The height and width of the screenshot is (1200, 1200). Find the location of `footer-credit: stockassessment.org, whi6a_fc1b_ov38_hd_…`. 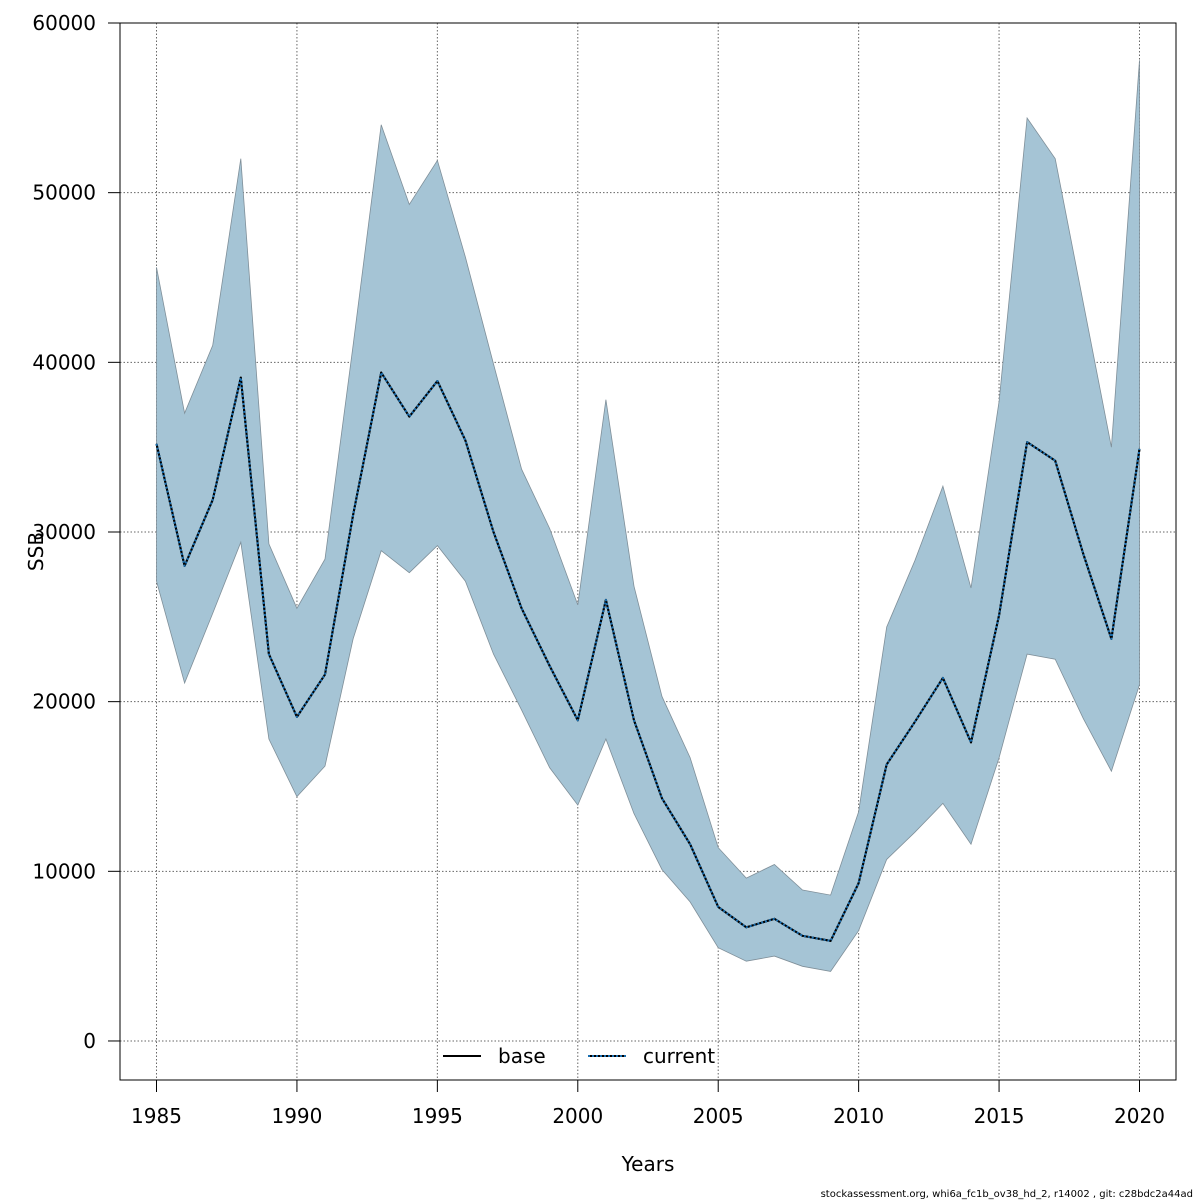

footer-credit: stockassessment.org, whi6a_fc1b_ov38_hd_… is located at coordinates (1007, 1194).